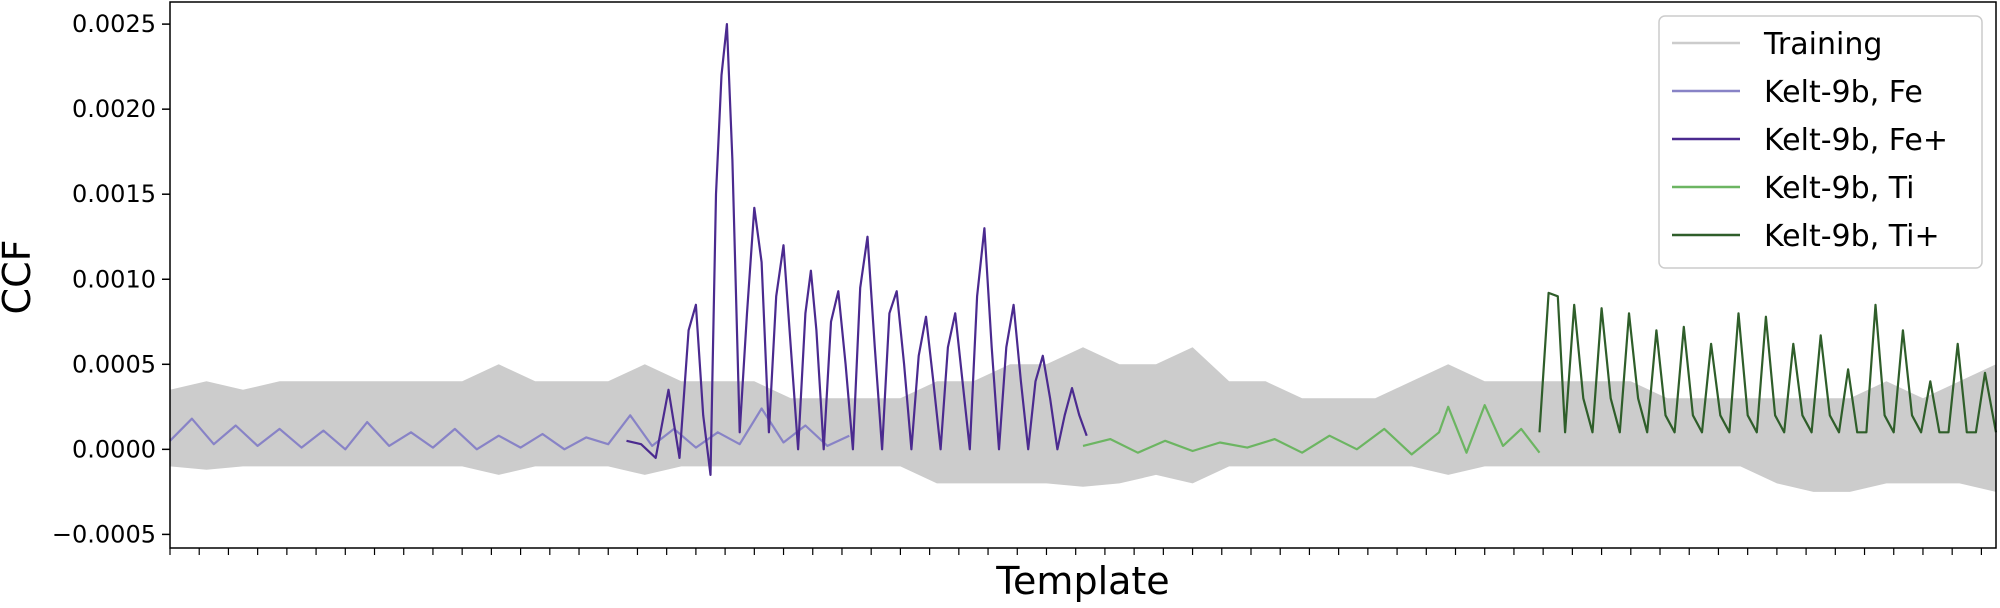 The width and height of the screenshot is (2000, 608). Describe the element at coordinates (114, 24) in the screenshot. I see `y-tick-label: 0.0025` at that location.